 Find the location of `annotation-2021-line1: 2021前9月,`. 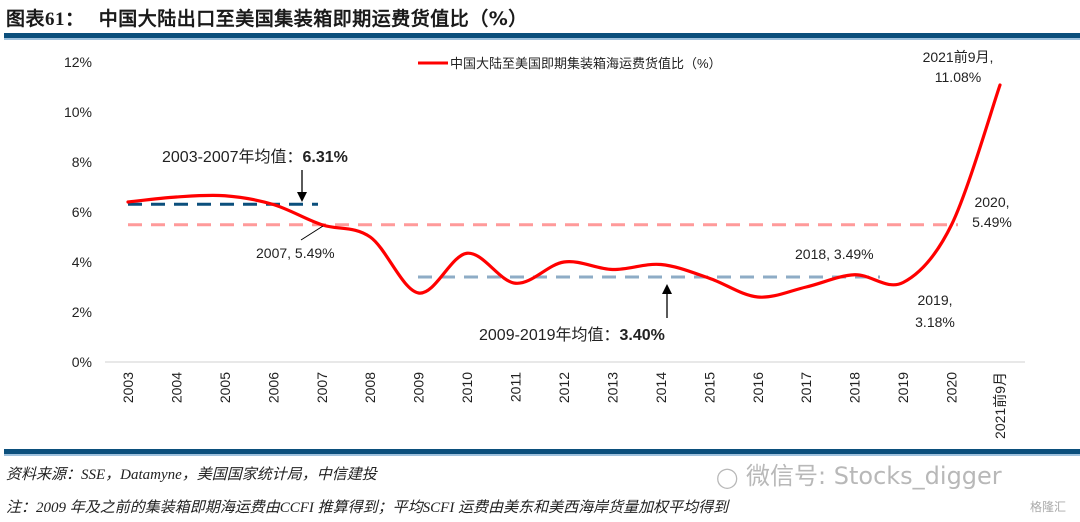

annotation-2021-line1: 2021前9月, is located at coordinates (958, 57).